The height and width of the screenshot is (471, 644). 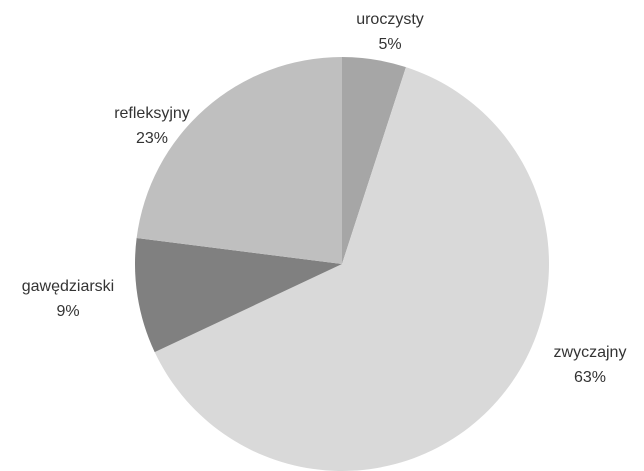 I want to click on slice-label: refleksyjny, so click(x=152, y=113).